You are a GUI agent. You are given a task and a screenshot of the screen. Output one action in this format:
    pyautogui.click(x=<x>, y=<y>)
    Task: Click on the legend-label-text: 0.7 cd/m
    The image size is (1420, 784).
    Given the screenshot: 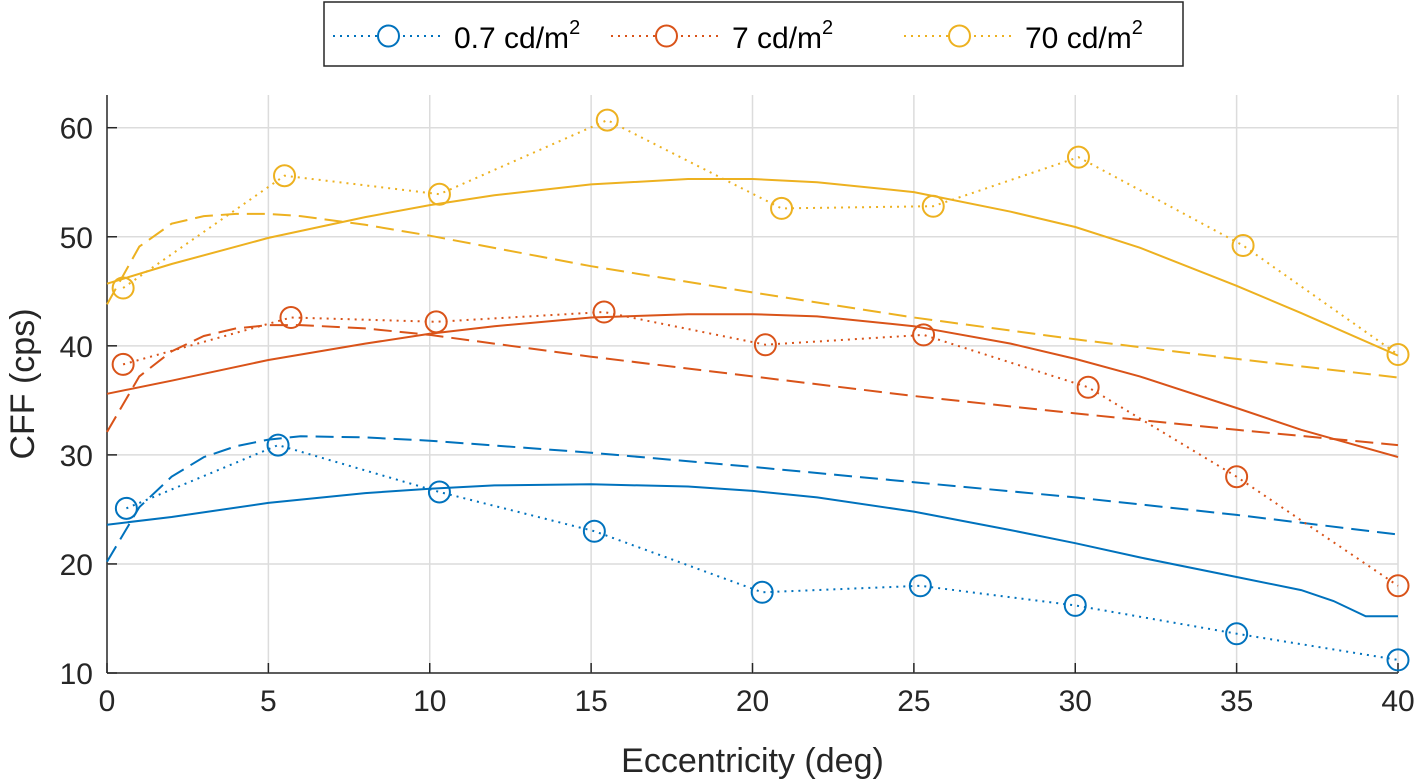 What is the action you would take?
    pyautogui.click(x=511, y=38)
    